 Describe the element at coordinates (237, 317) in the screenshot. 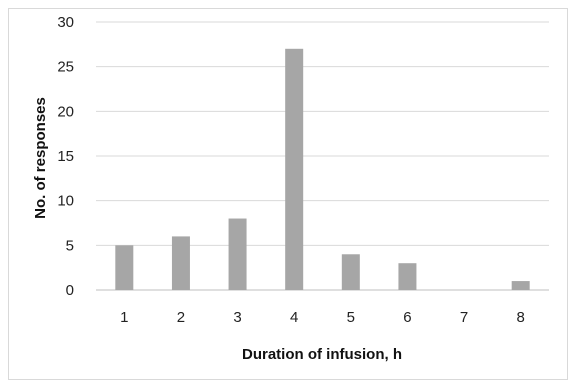

I see `x-tick-label: 3` at that location.